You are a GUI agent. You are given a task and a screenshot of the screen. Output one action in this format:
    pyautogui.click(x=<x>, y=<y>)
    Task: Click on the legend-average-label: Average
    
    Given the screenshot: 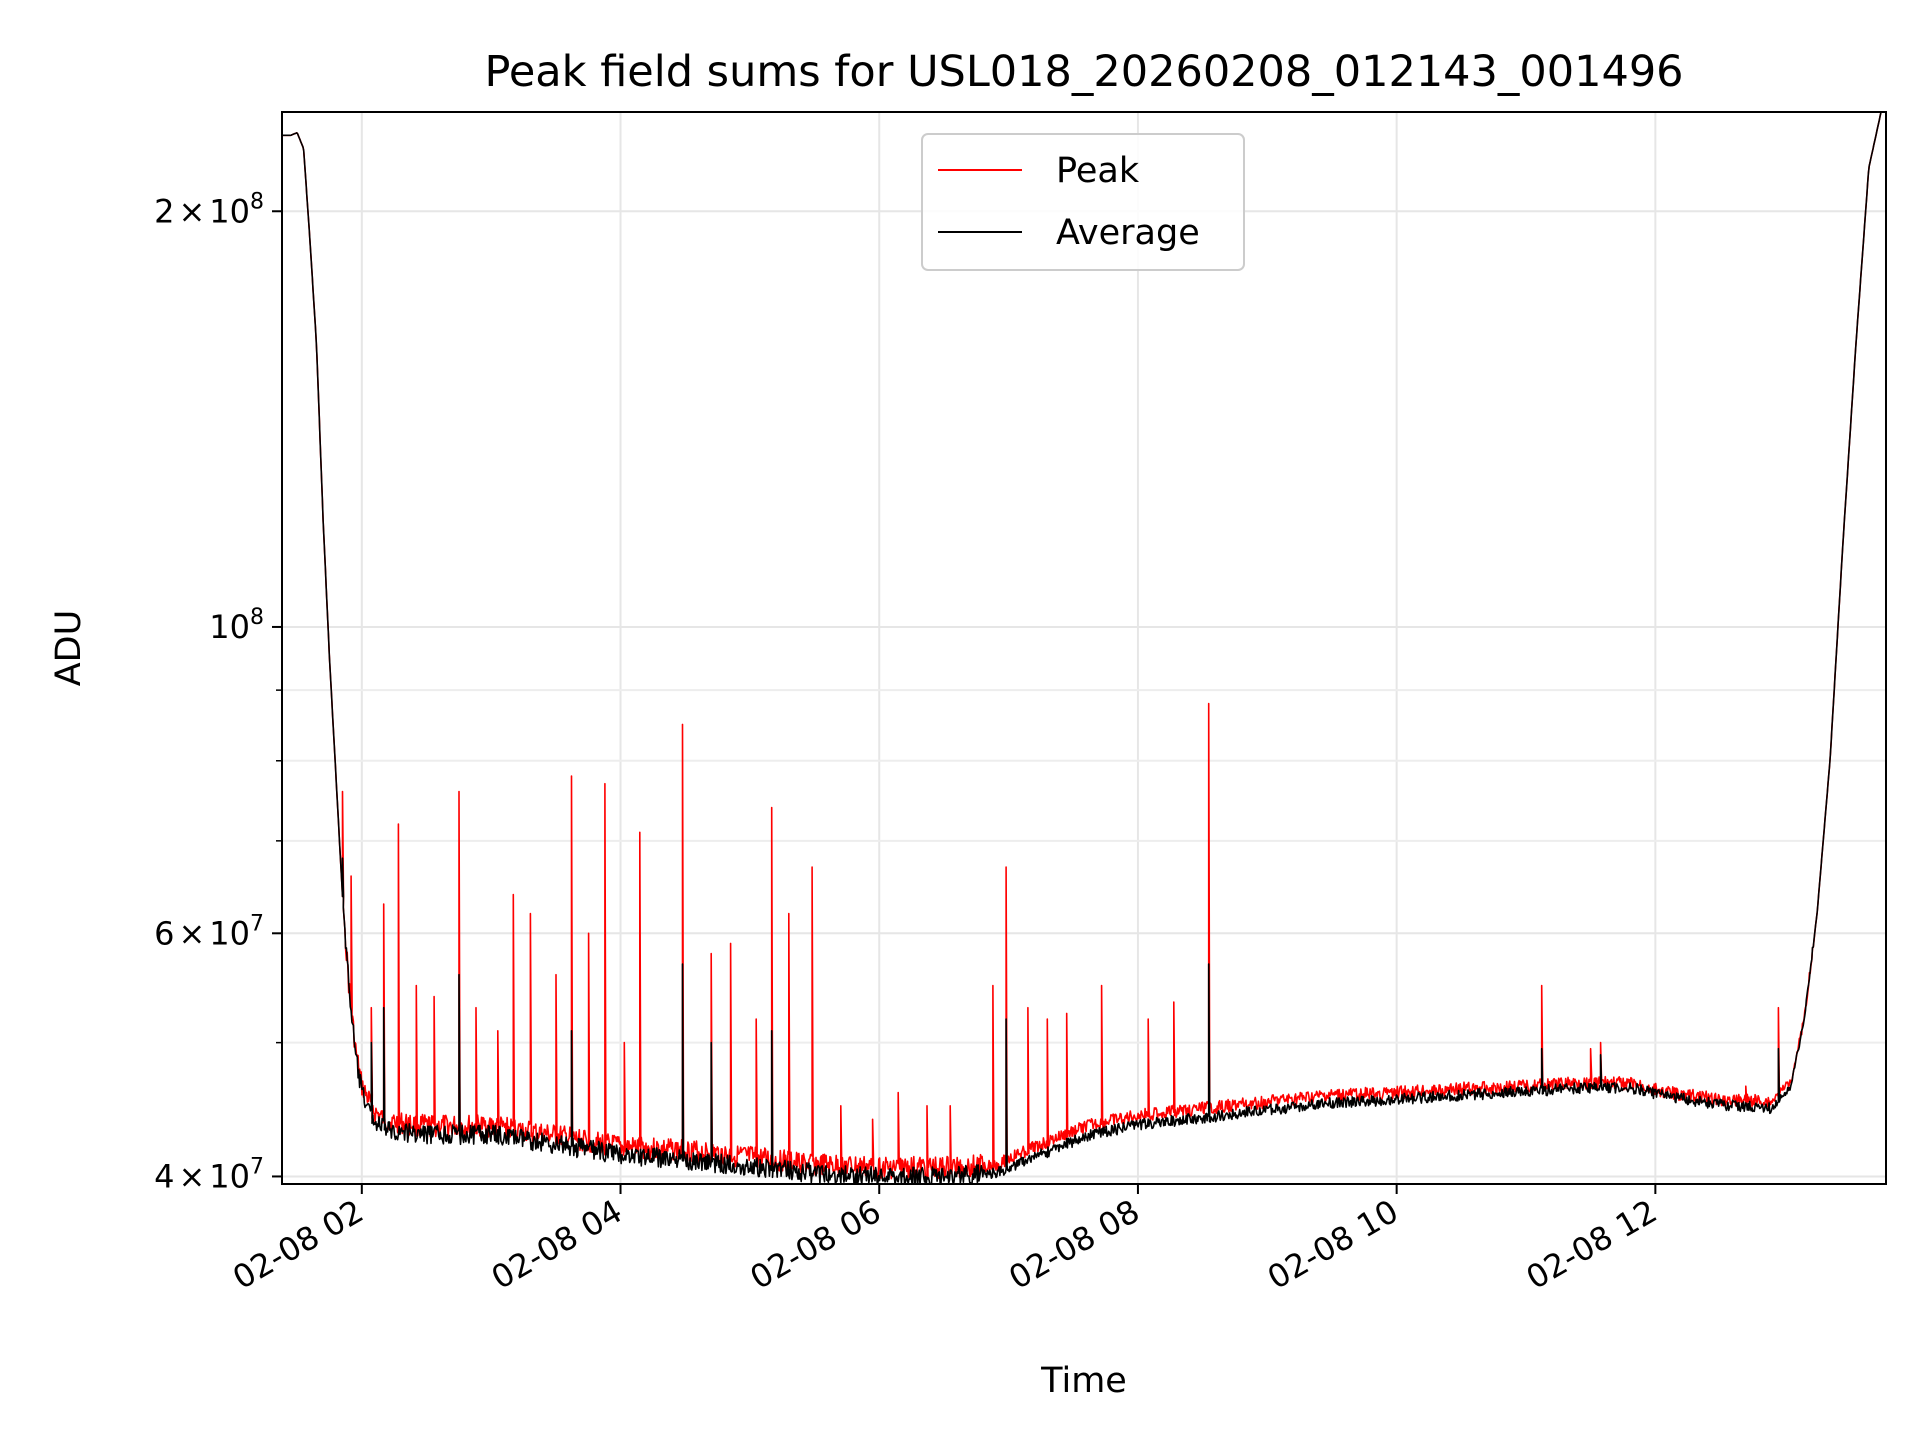 What is the action you would take?
    pyautogui.click(x=1128, y=233)
    